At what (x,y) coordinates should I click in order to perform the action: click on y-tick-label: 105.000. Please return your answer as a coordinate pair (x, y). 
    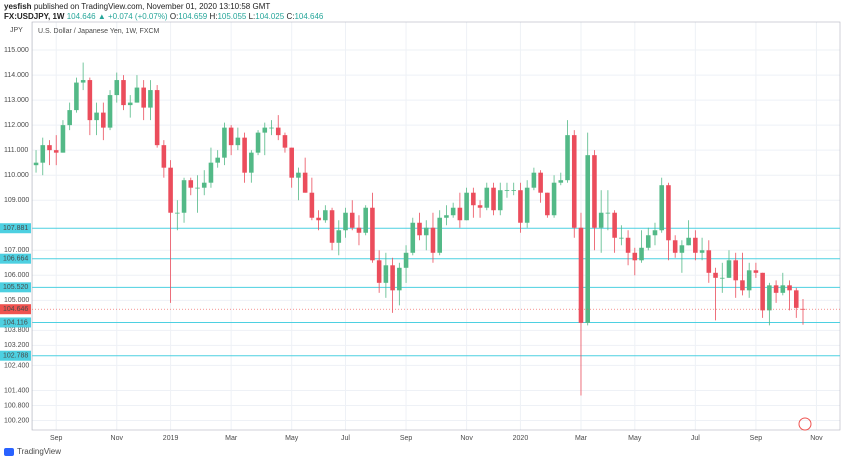
    Looking at the image, I should click on (16, 300).